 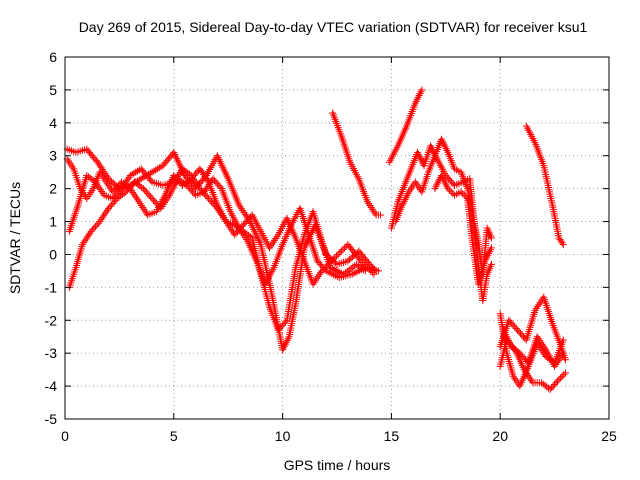 What do you see at coordinates (65, 436) in the screenshot?
I see `x-tick-label: 0` at bounding box center [65, 436].